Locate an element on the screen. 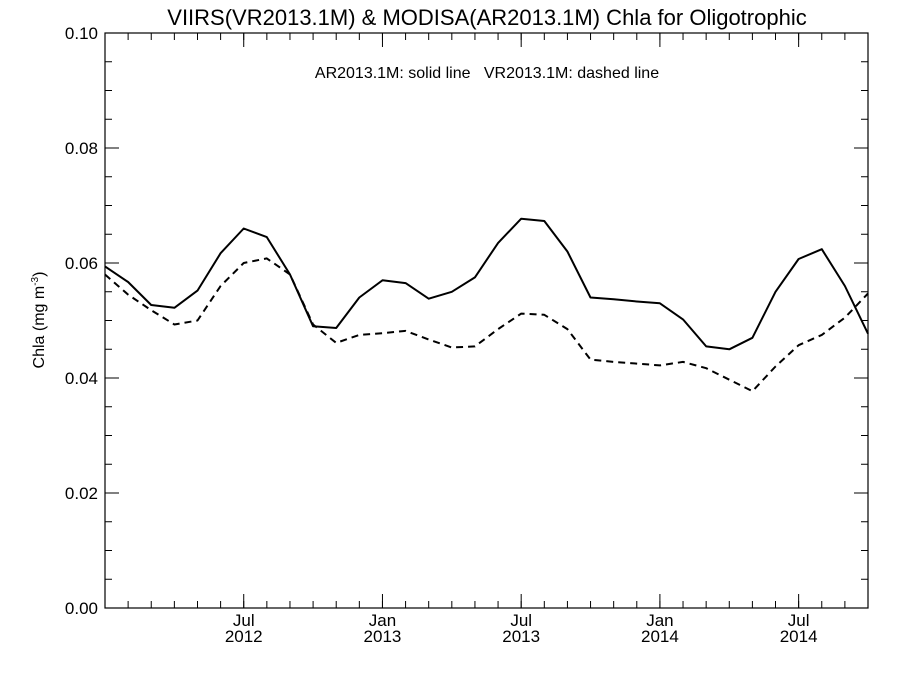  y-tick-label: 0.10 is located at coordinates (81, 33).